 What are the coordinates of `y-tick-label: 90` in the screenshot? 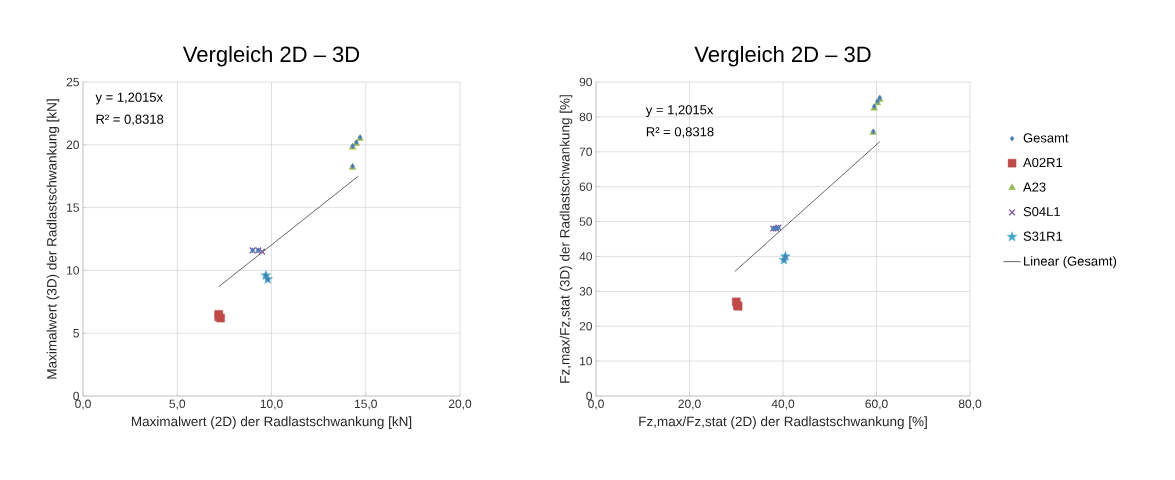 It's located at (586, 82).